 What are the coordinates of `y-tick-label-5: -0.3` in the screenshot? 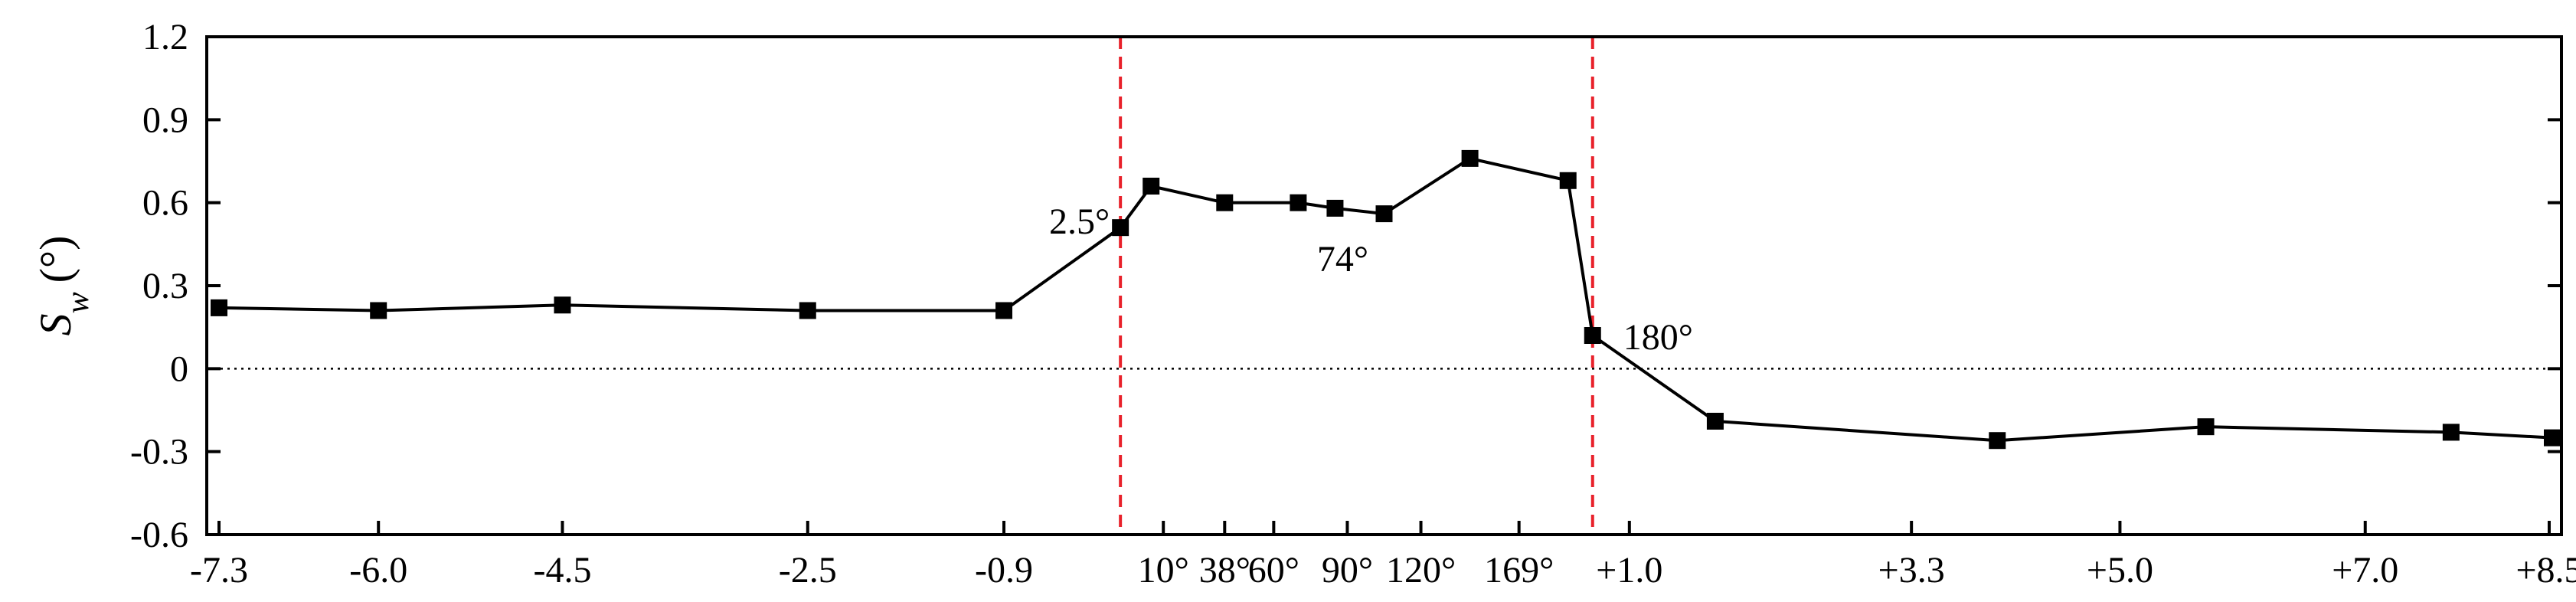 It's located at (159, 453).